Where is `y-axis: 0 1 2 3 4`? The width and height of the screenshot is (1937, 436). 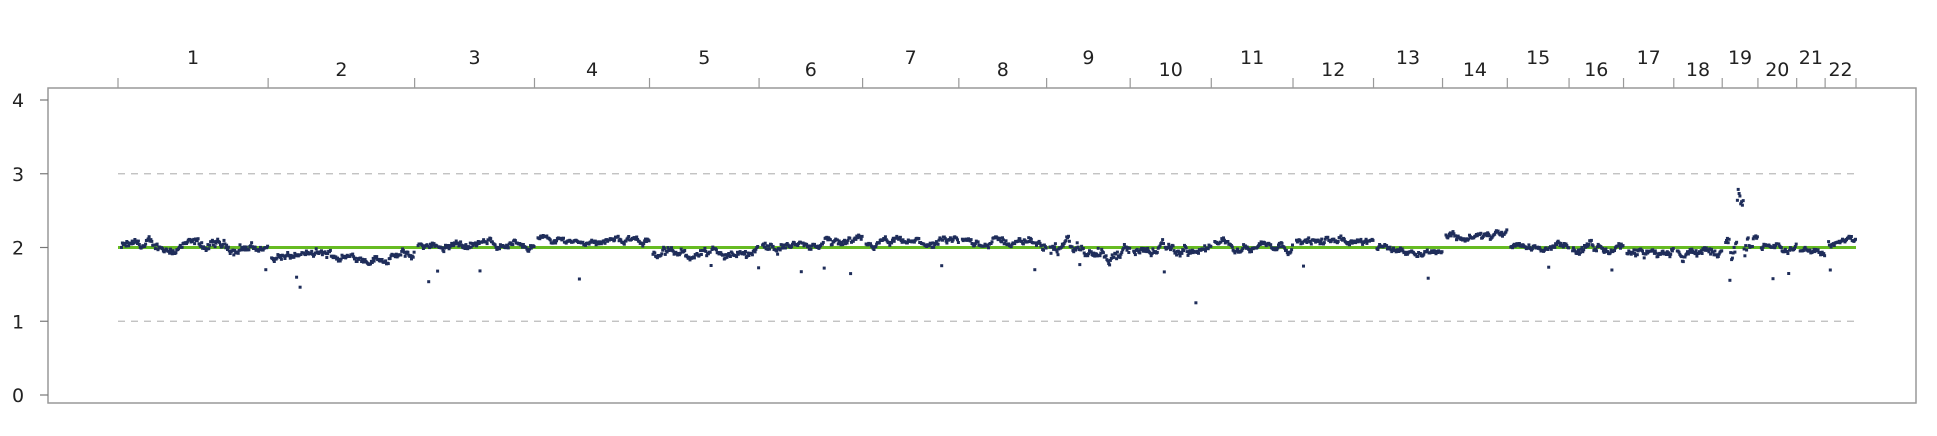 y-axis: 0 1 2 3 4 is located at coordinates (30, 248).